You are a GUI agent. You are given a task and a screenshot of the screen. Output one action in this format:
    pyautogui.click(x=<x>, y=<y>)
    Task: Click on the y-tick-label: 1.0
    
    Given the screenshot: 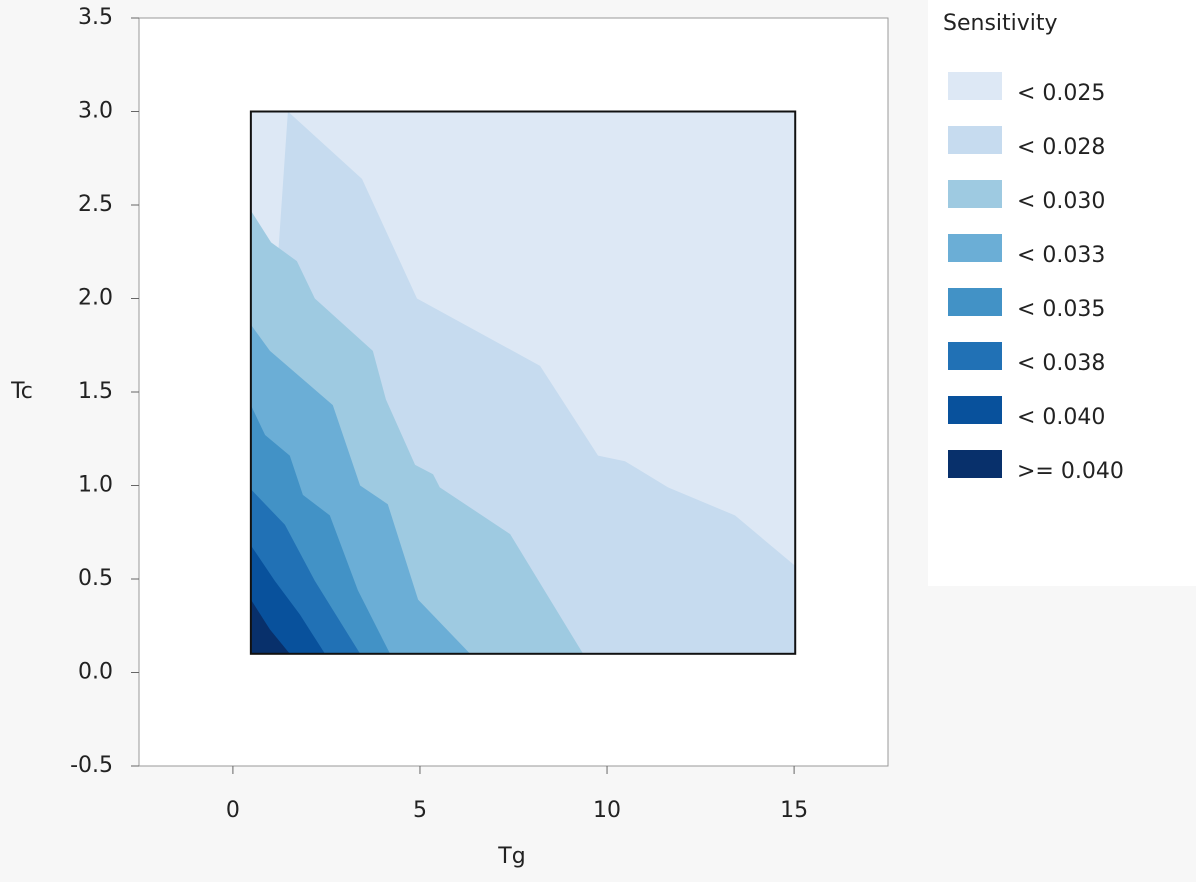 What is the action you would take?
    pyautogui.click(x=95, y=485)
    